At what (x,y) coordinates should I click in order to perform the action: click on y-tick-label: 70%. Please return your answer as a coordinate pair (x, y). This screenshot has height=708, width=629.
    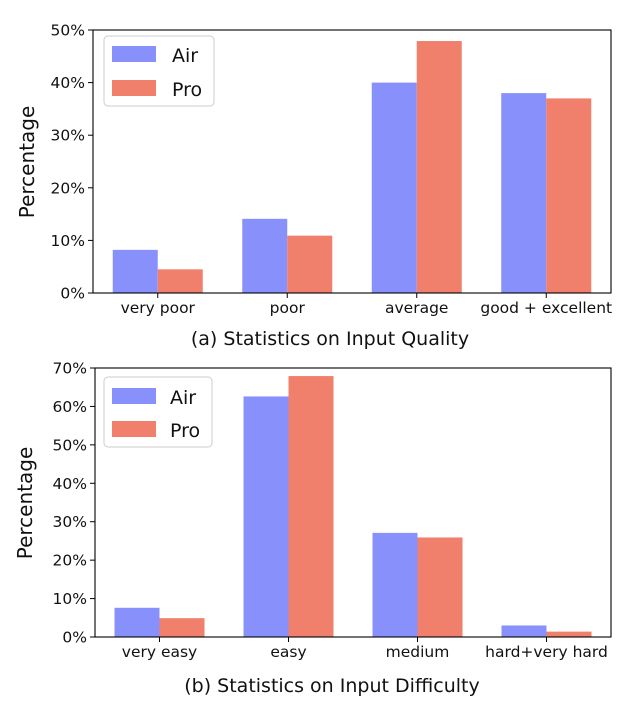
    Looking at the image, I should click on (70, 369).